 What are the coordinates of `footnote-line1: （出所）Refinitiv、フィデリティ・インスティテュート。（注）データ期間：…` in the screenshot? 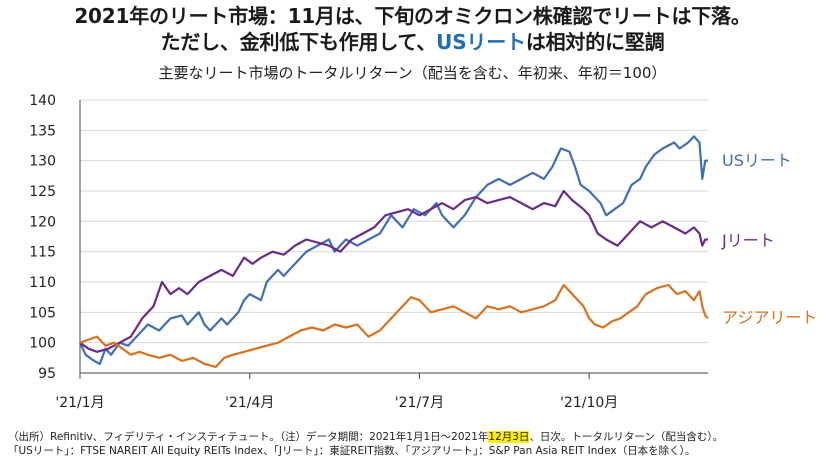 It's located at (415, 437).